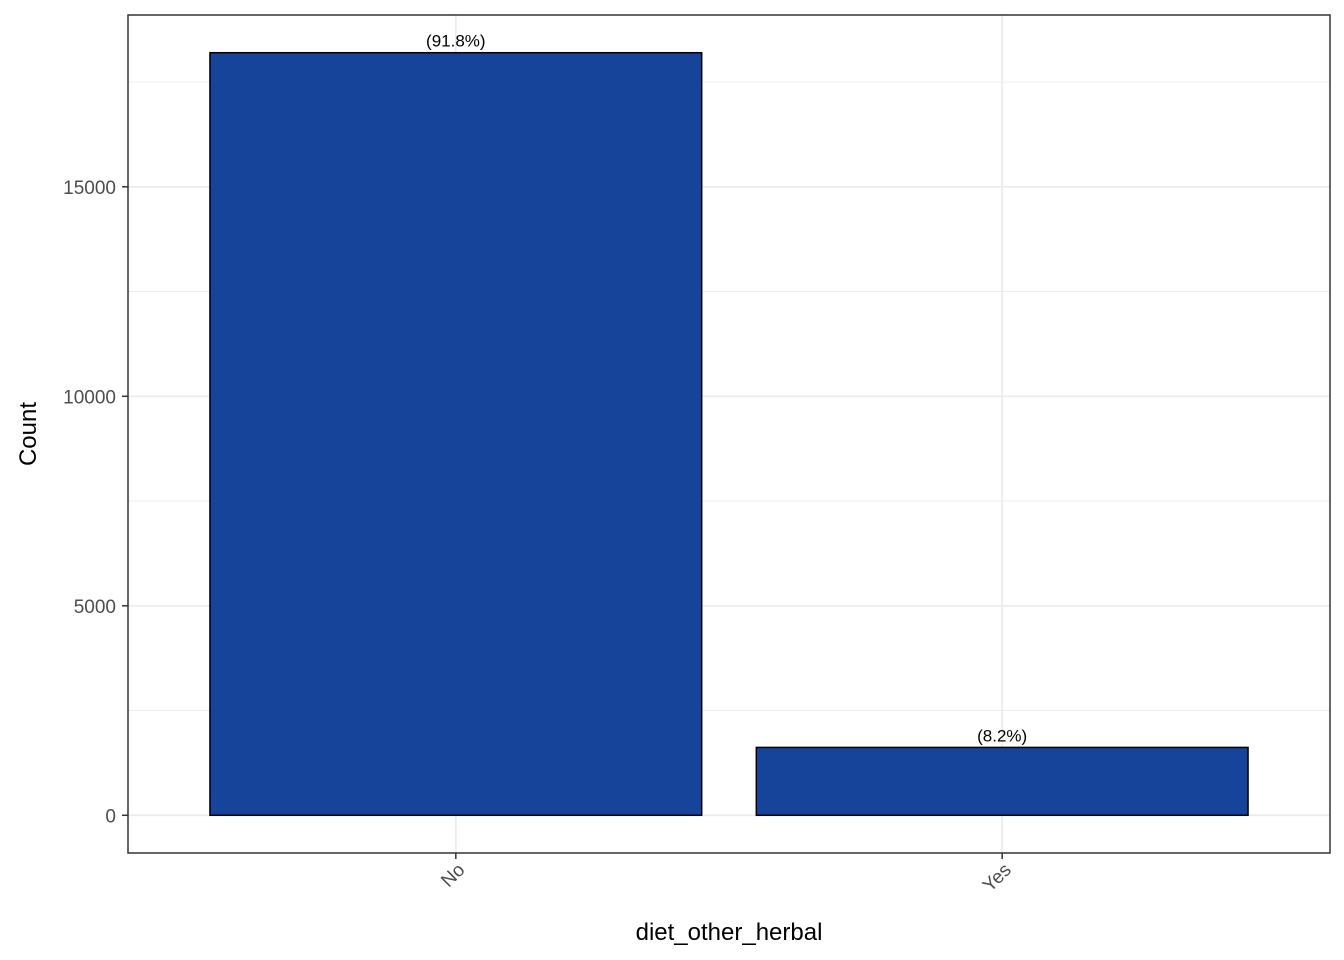 This screenshot has height=960, width=1344. What do you see at coordinates (89, 397) in the screenshot?
I see `y-tick-label: 10000` at bounding box center [89, 397].